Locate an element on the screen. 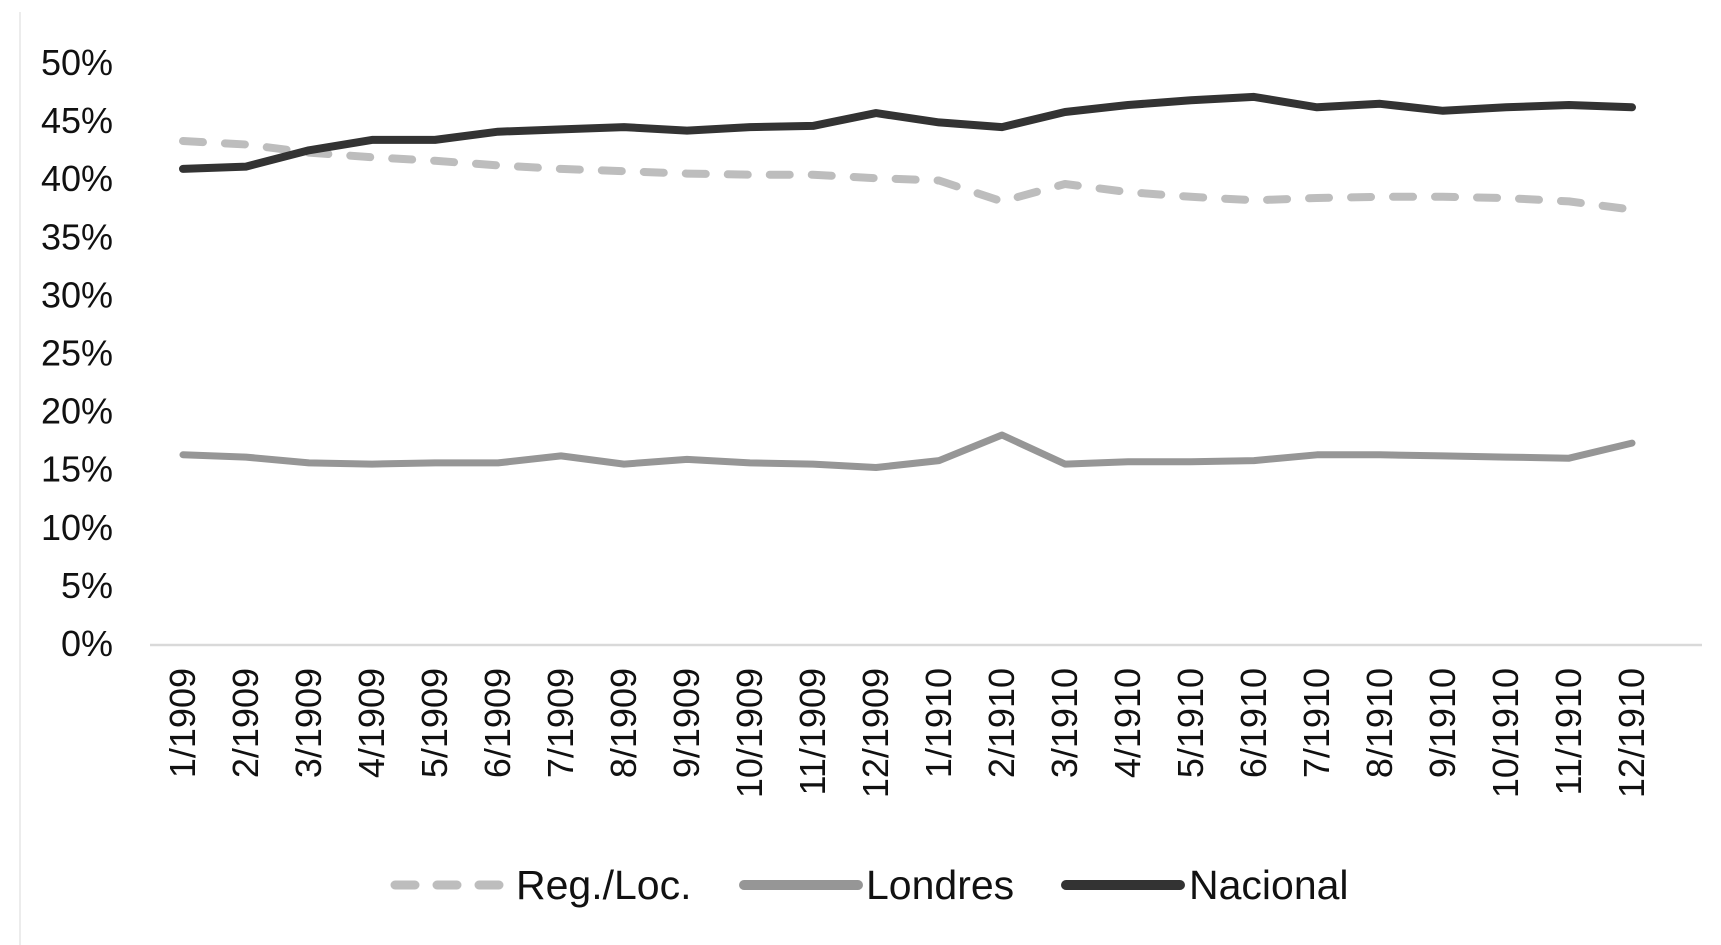 The width and height of the screenshot is (1721, 945). x-axis-tick-label: 9/1909 is located at coordinates (686, 723).